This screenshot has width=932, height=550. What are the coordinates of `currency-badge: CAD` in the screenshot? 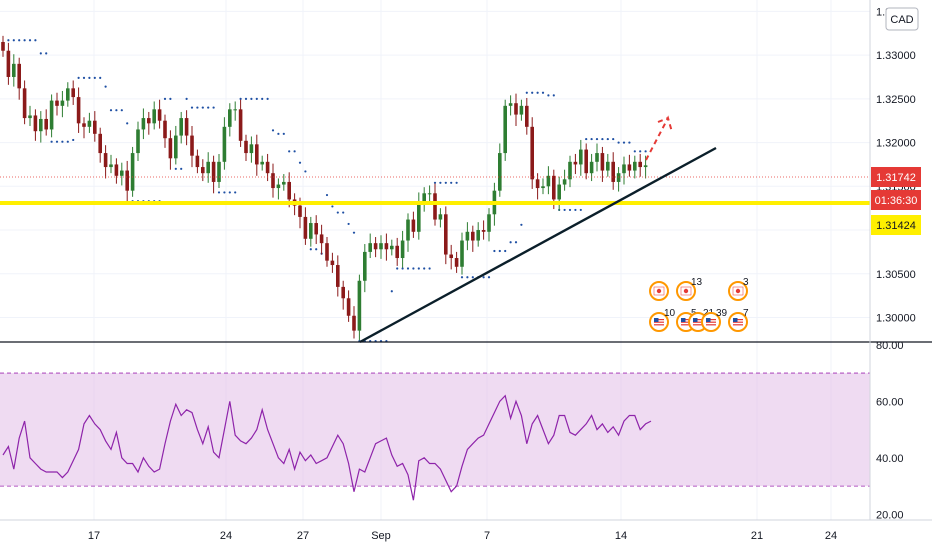 It's located at (902, 19).